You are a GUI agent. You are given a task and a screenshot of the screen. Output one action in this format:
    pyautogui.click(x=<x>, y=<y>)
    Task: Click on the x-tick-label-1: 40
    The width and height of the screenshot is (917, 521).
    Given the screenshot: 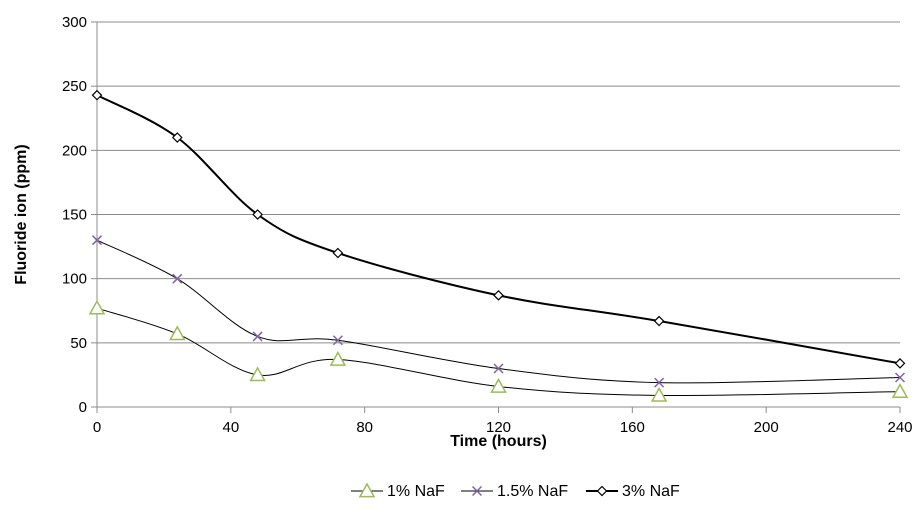 What is the action you would take?
    pyautogui.click(x=230, y=427)
    